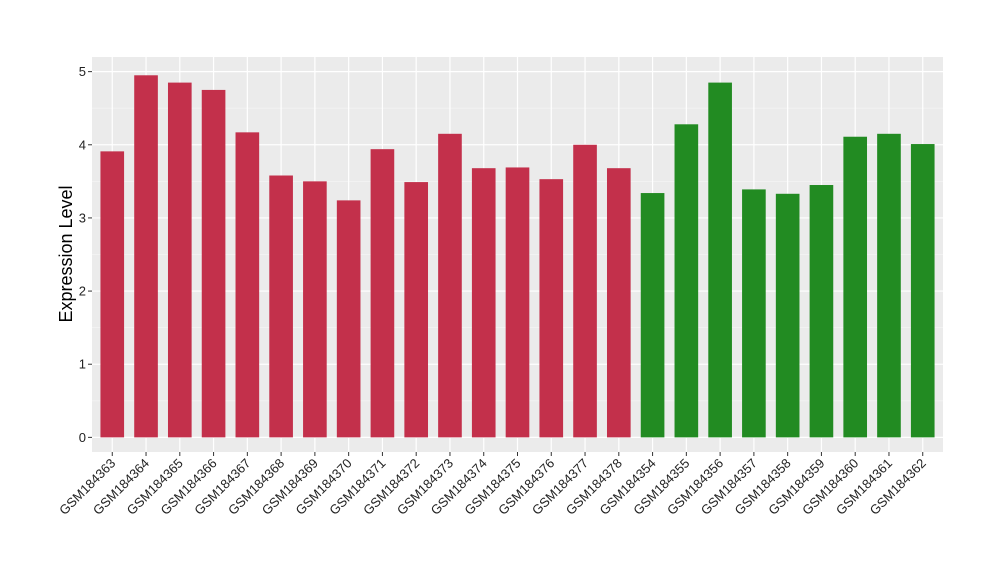  I want to click on bar-GSM184367, so click(247, 285).